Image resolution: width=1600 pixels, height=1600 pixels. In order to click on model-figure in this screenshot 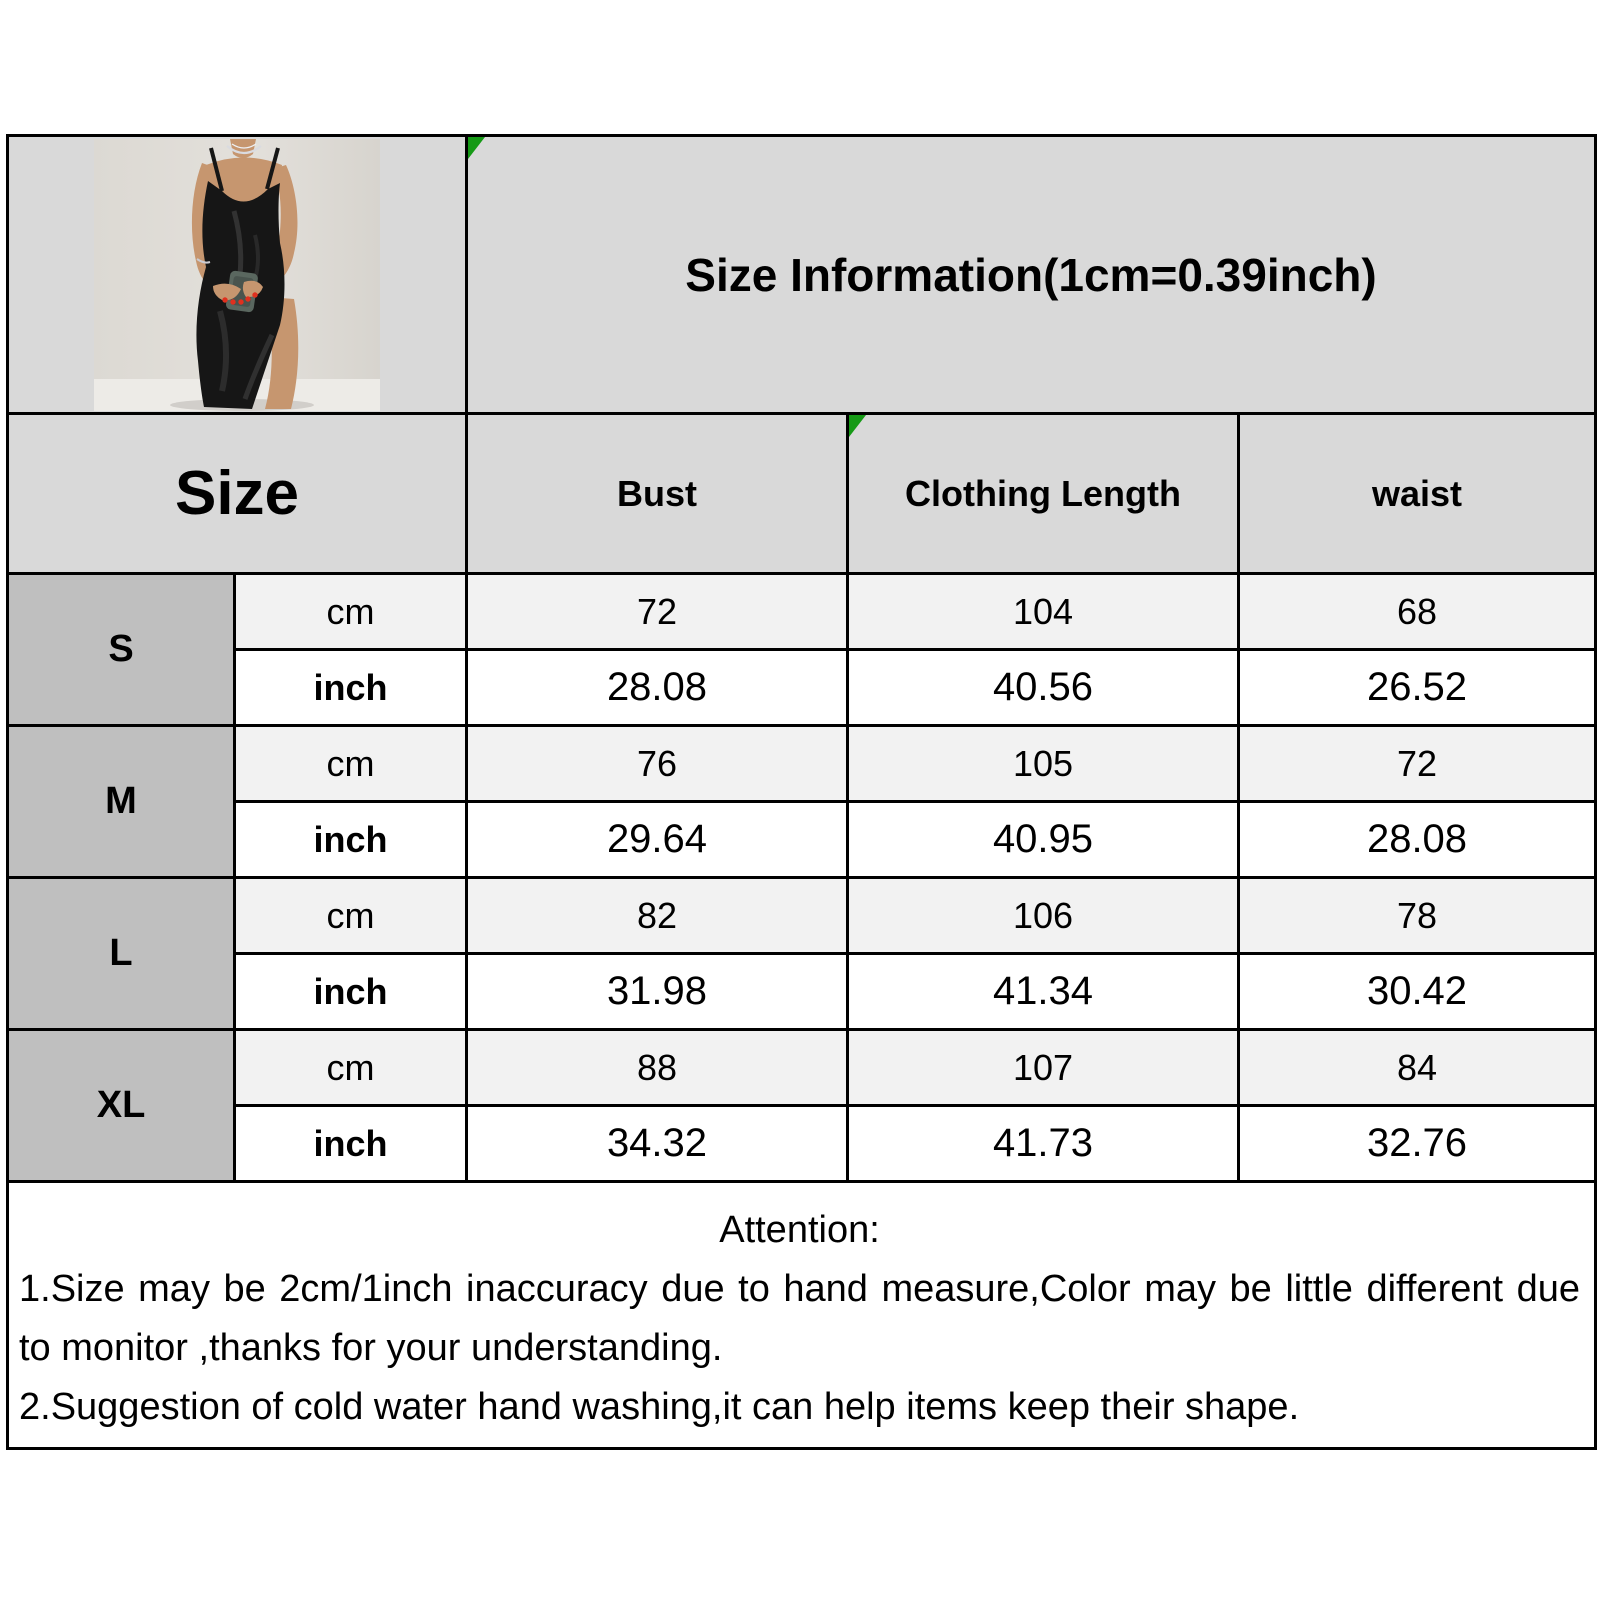, I will do `click(245, 273)`.